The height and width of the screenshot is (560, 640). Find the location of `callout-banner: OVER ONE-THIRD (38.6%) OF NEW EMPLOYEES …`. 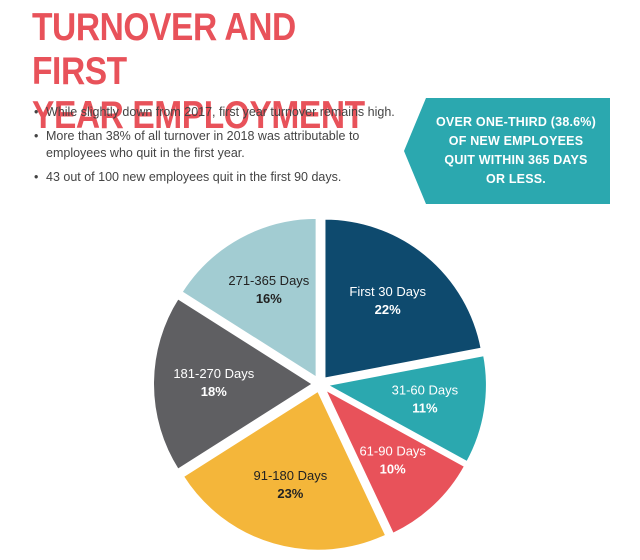

callout-banner: OVER ONE-THIRD (38.6%) OF NEW EMPLOYEES … is located at coordinates (507, 151).